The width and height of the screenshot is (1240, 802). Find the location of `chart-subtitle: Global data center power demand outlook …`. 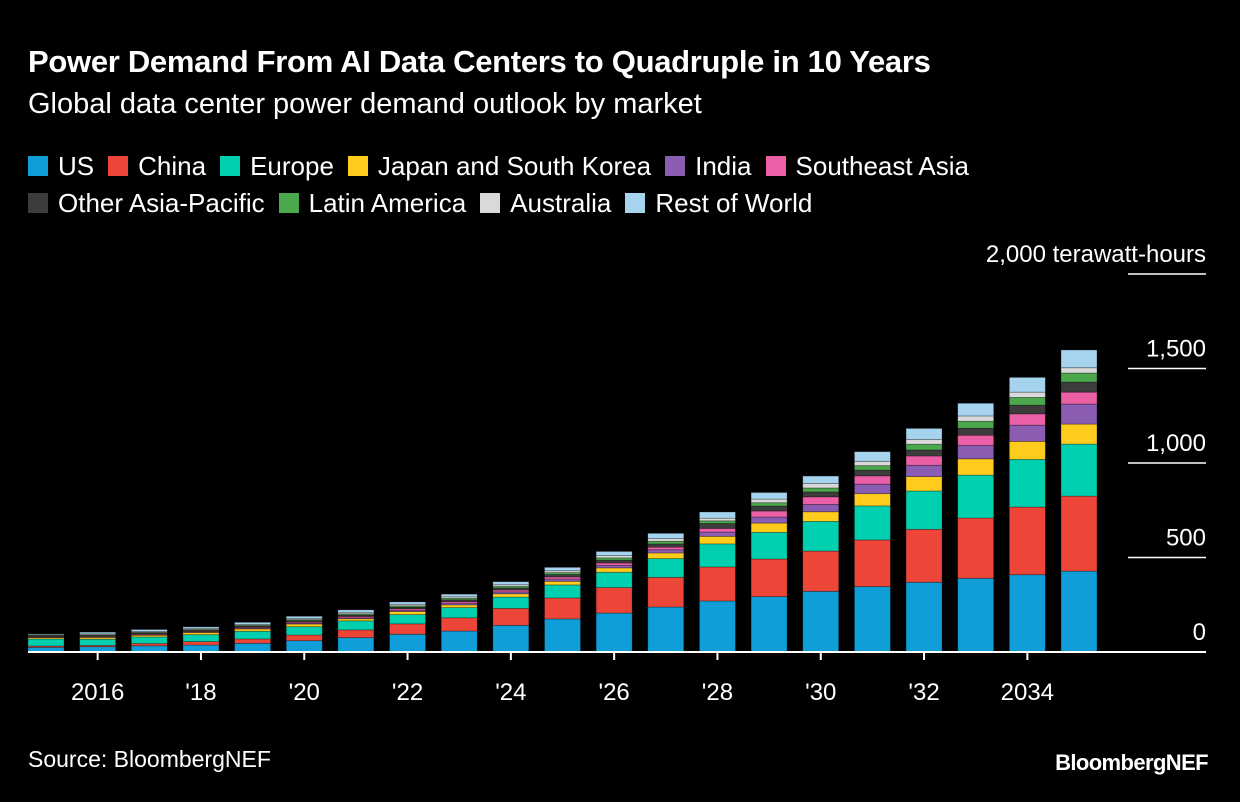

chart-subtitle: Global data center power demand outlook … is located at coordinates (365, 104).